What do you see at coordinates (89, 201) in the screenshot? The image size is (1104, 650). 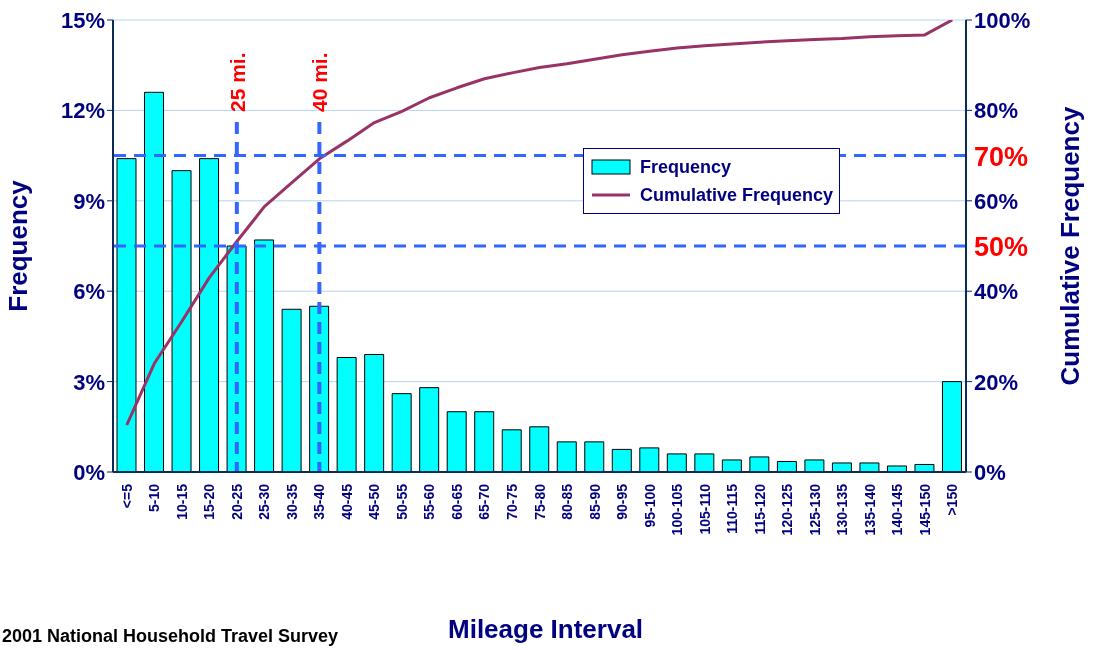 I see `y-tick-label: 9%` at bounding box center [89, 201].